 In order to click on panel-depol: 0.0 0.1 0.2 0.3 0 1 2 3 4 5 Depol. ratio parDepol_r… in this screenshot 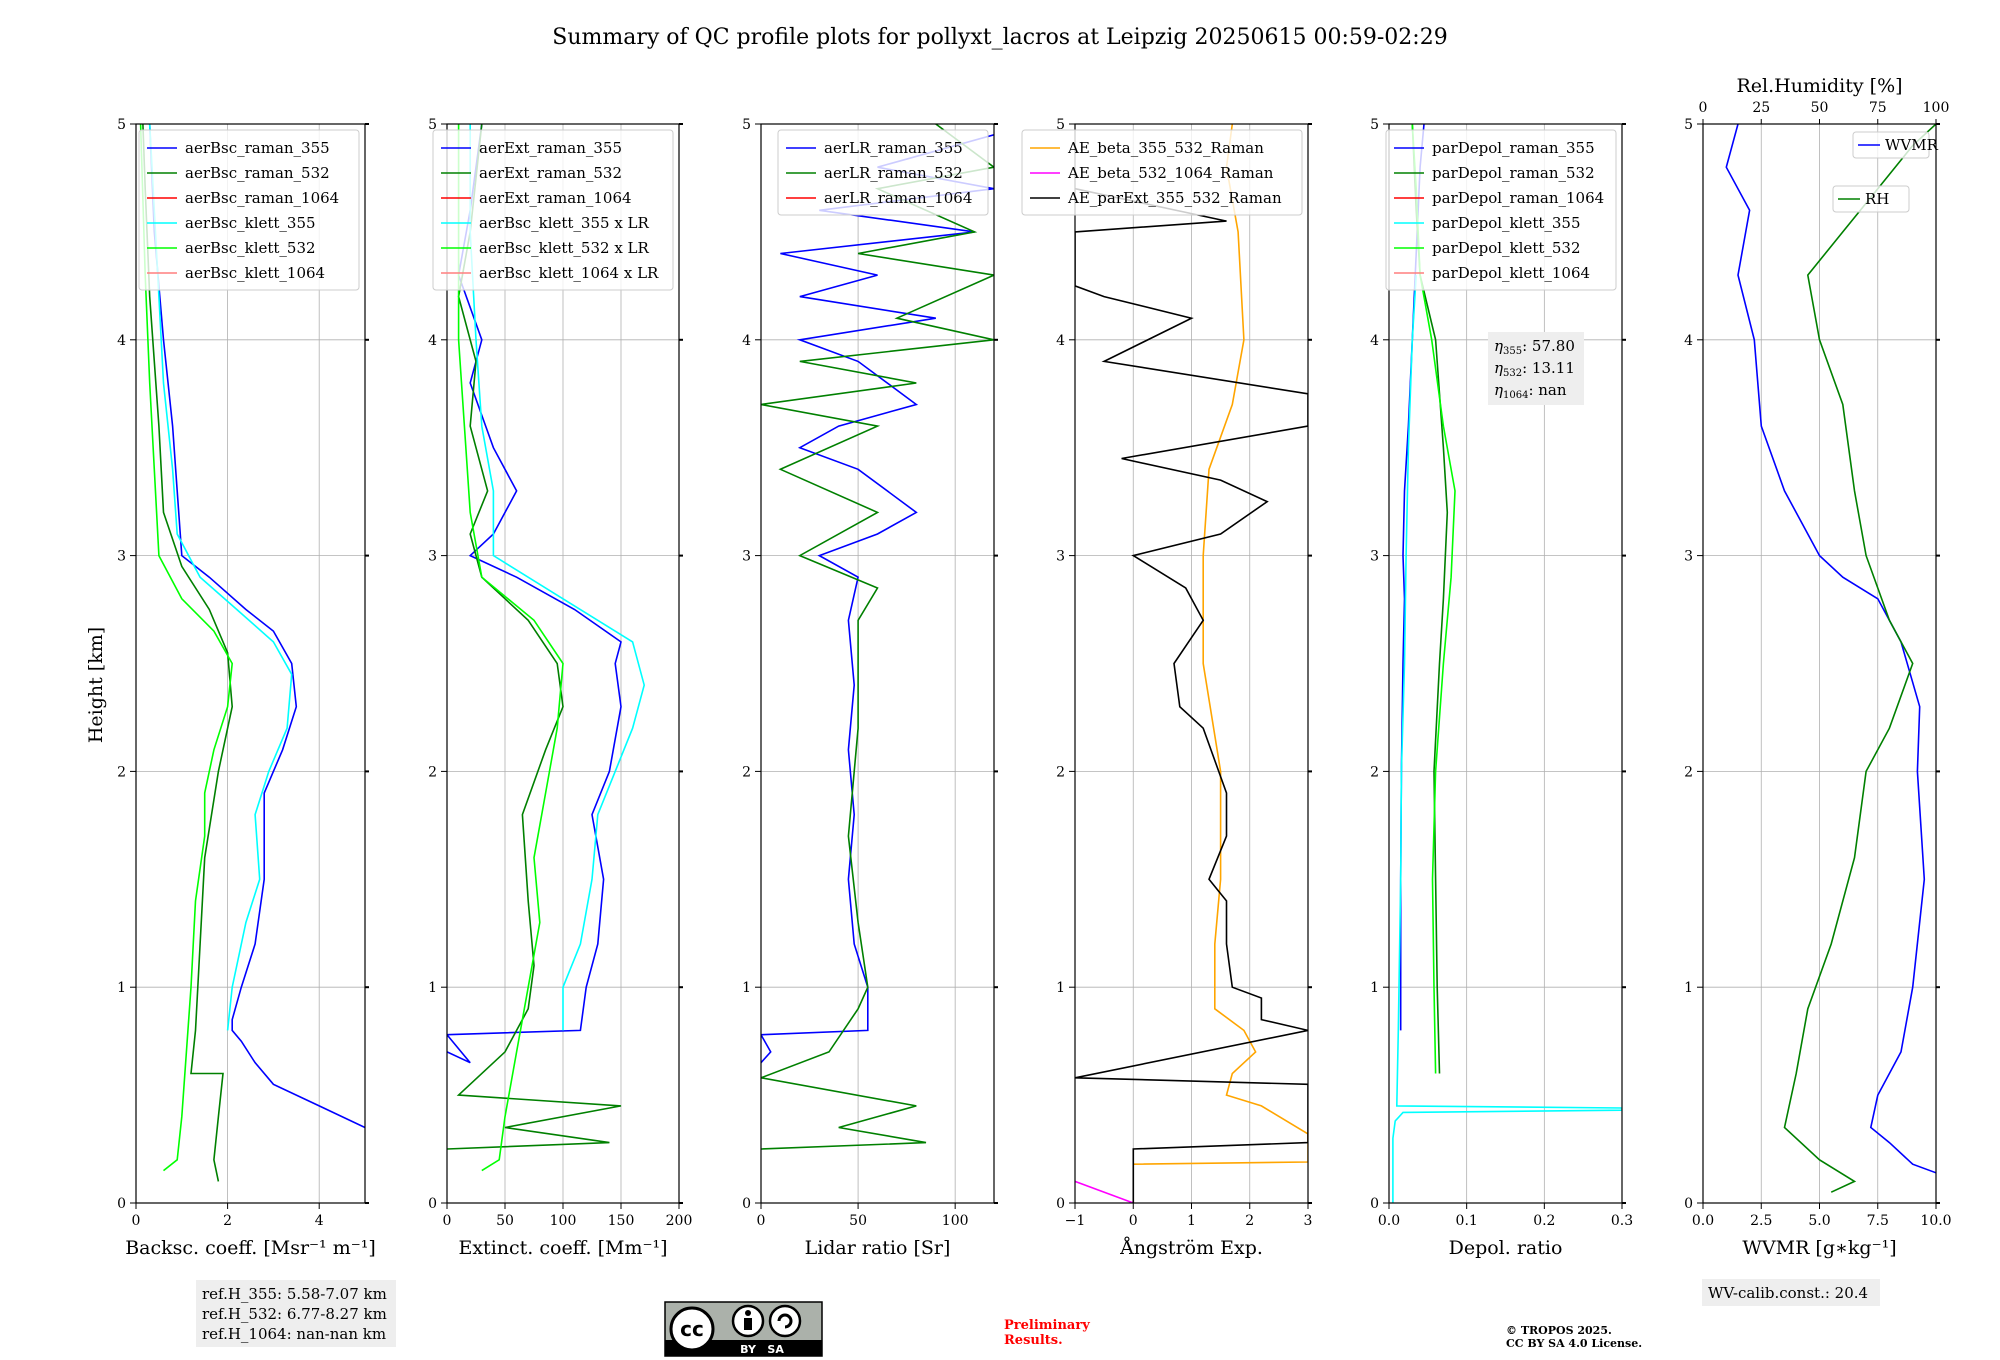, I will do `click(1501, 688)`.